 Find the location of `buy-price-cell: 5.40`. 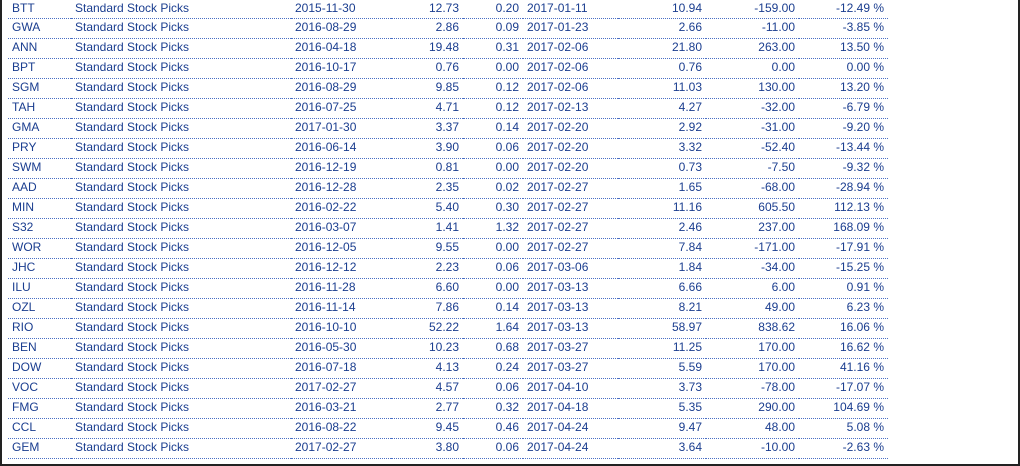

buy-price-cell: 5.40 is located at coordinates (427, 208).